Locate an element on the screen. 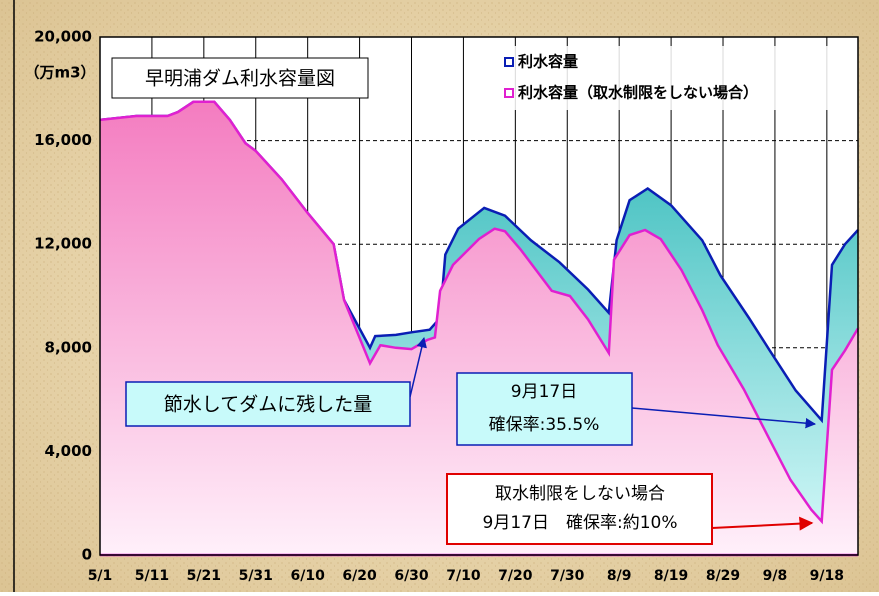  y-tick-label: 20,000 is located at coordinates (63, 37).